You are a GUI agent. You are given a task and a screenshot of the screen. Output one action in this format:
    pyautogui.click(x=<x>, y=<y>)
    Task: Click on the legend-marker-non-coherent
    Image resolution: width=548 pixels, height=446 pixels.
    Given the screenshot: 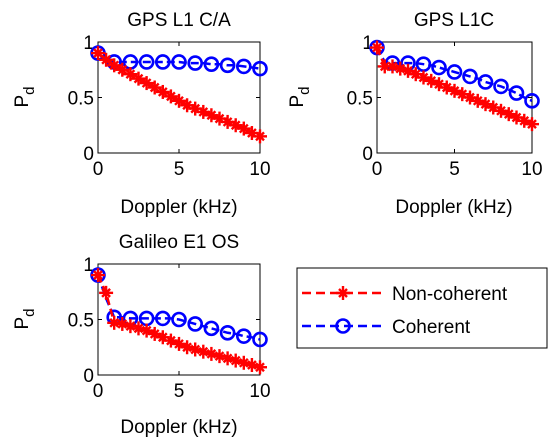 What is the action you would take?
    pyautogui.click(x=343, y=293)
    